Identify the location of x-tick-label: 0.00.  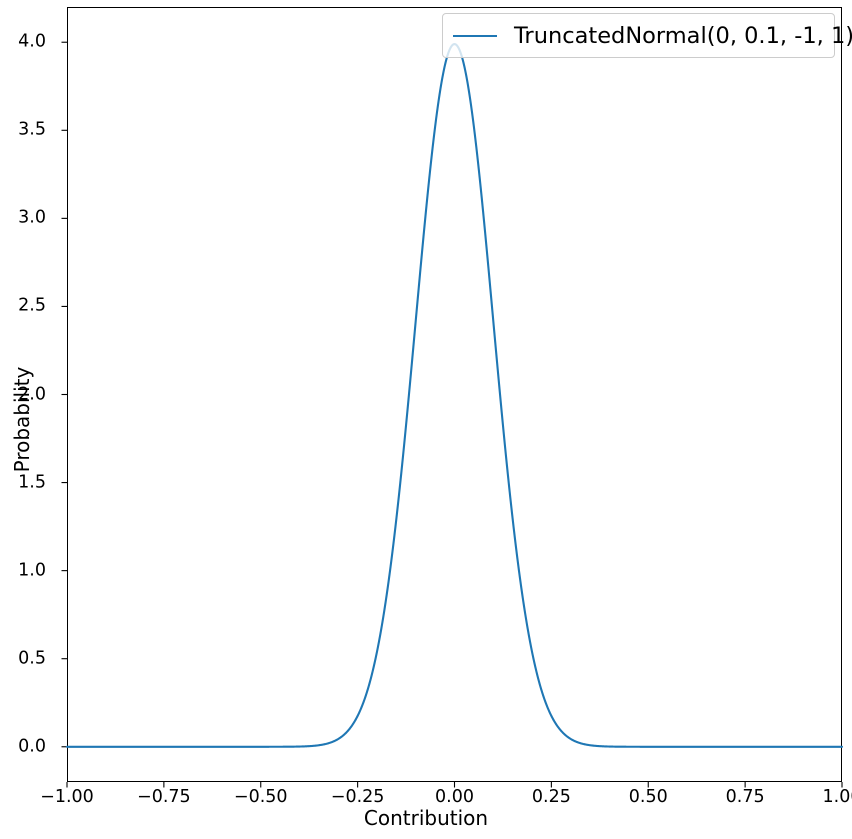
(454, 797).